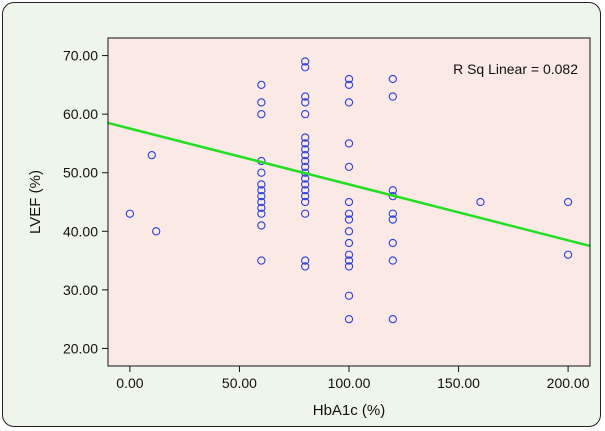 This screenshot has height=431, width=605. What do you see at coordinates (80, 290) in the screenshot?
I see `y-tick-label: 30.00` at bounding box center [80, 290].